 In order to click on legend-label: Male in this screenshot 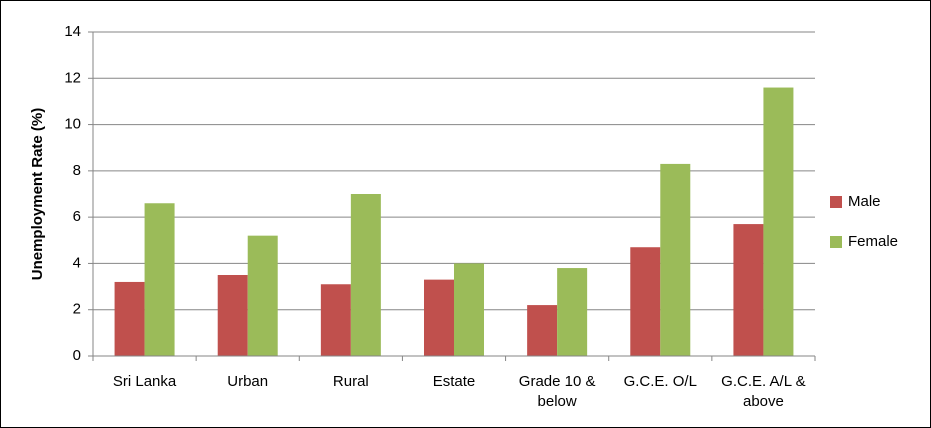, I will do `click(864, 201)`.